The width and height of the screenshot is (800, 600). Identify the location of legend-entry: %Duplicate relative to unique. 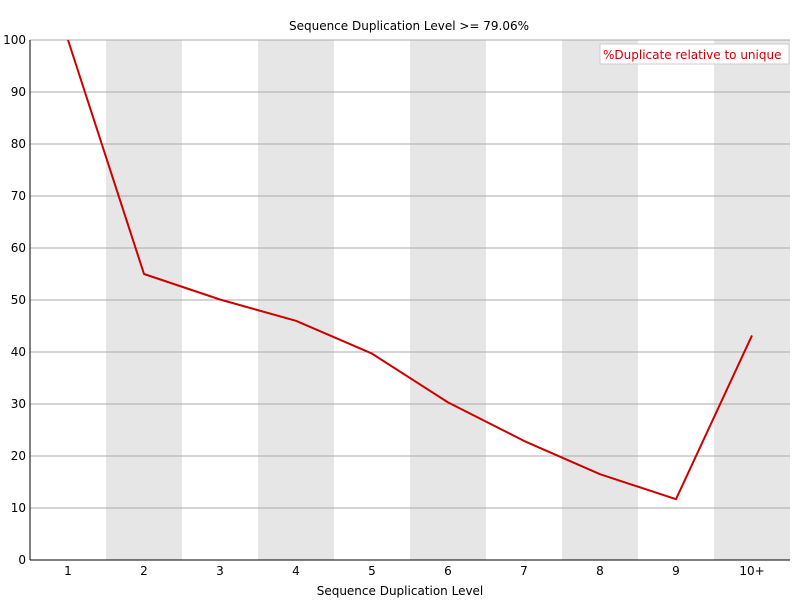
(692, 55).